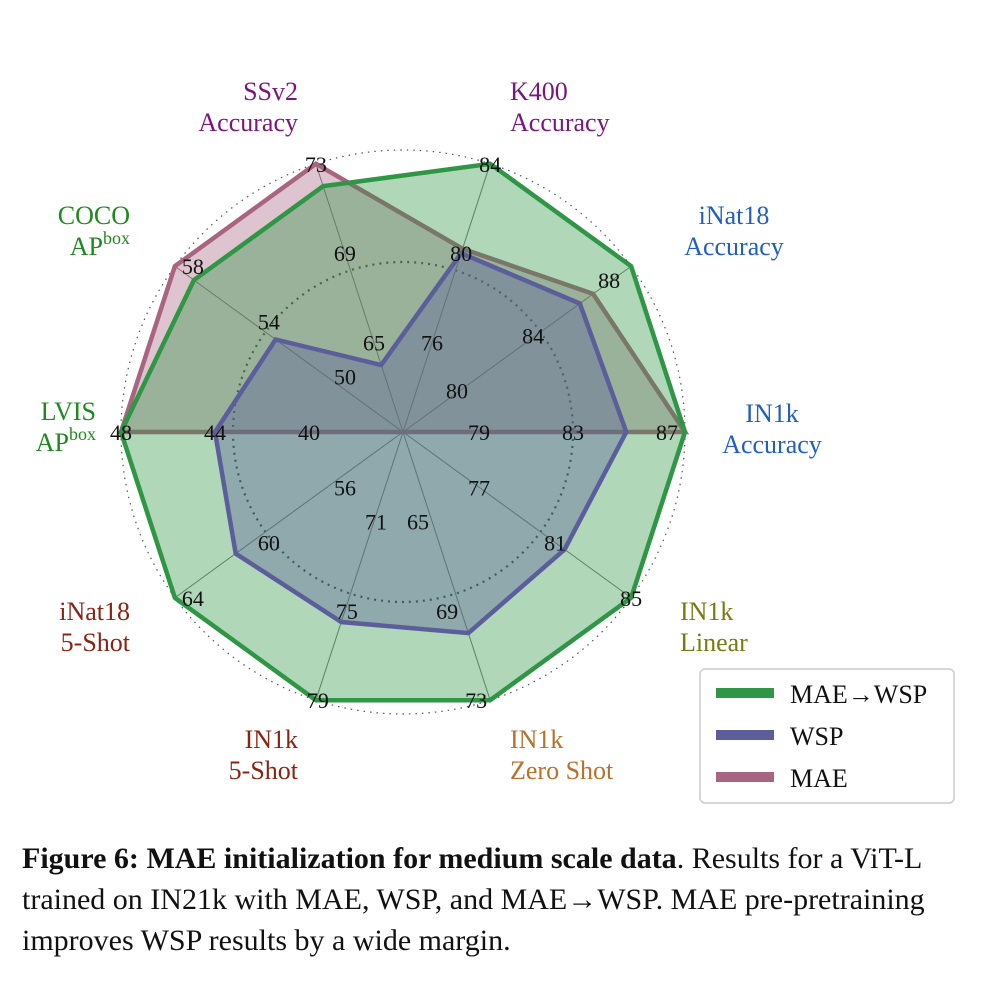 The height and width of the screenshot is (988, 988). Describe the element at coordinates (819, 778) in the screenshot. I see `legend-label-mae: MAE` at that location.